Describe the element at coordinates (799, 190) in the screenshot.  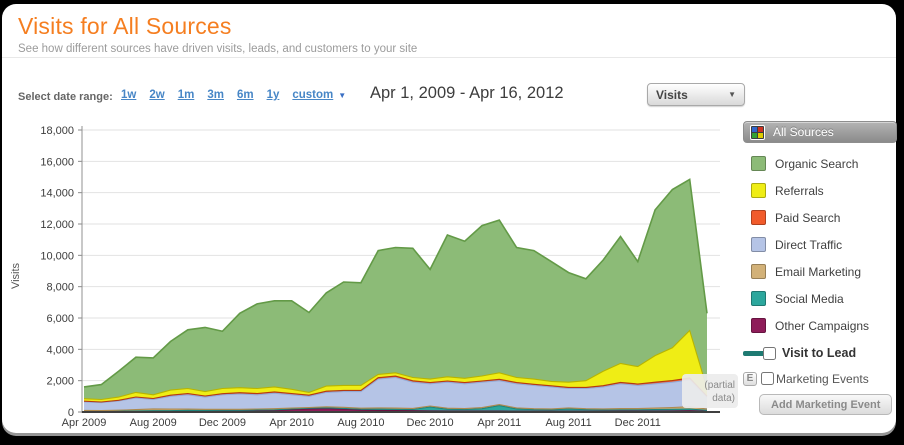
I see `legend-item-label: Referrals` at that location.